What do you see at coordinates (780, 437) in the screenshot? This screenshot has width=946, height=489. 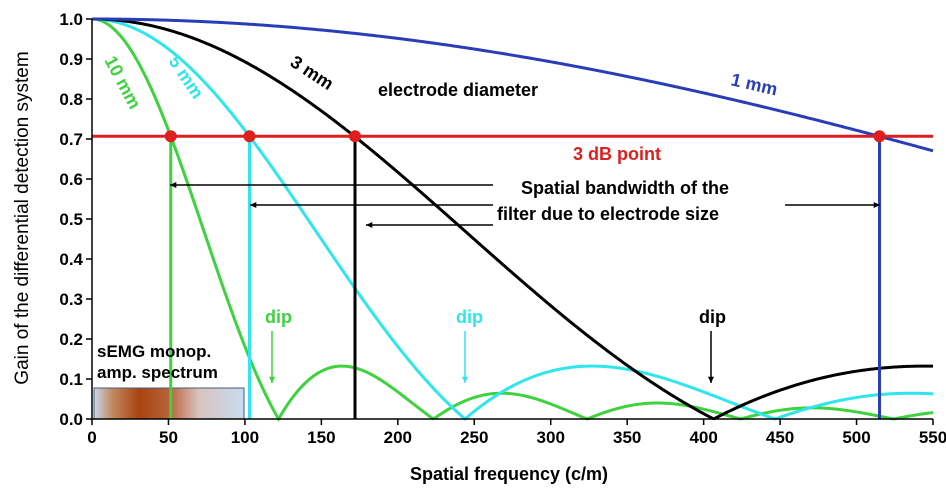 I see `x-tick-label: 450` at bounding box center [780, 437].